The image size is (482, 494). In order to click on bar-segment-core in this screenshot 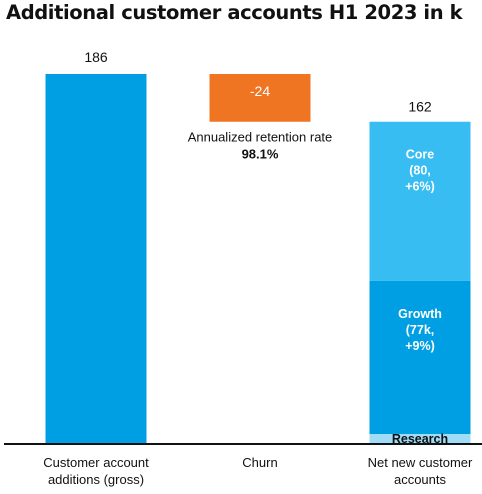, I will do `click(420, 201)`.